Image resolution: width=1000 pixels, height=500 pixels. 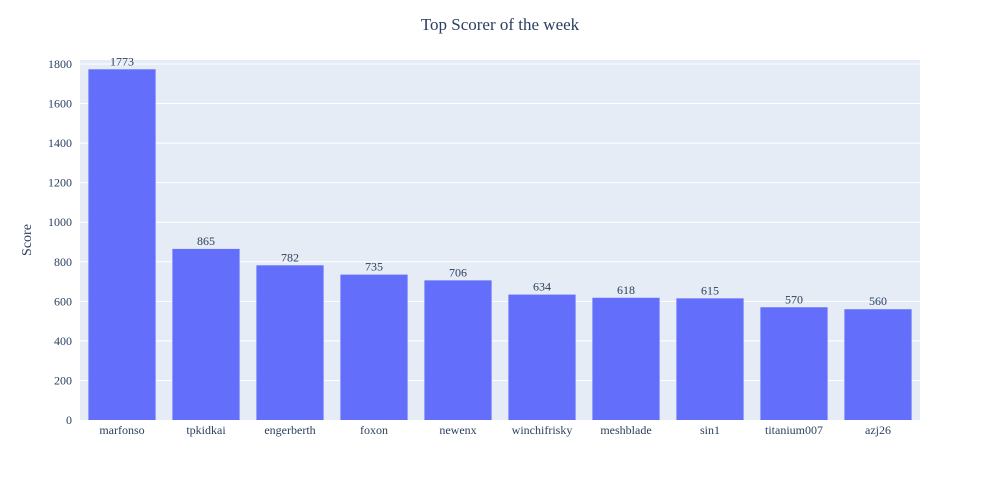 What do you see at coordinates (374, 267) in the screenshot?
I see `data-label: 735` at bounding box center [374, 267].